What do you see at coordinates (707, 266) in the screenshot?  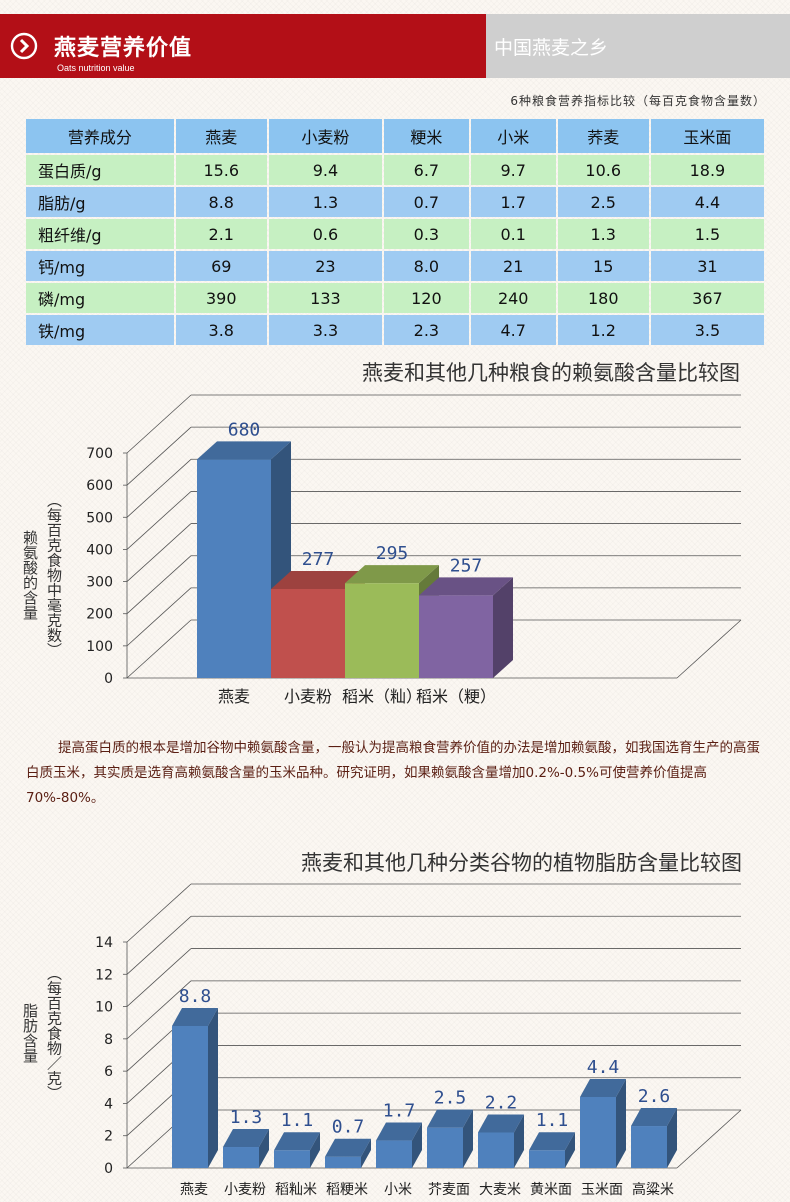 I see `table-cell: 31` at bounding box center [707, 266].